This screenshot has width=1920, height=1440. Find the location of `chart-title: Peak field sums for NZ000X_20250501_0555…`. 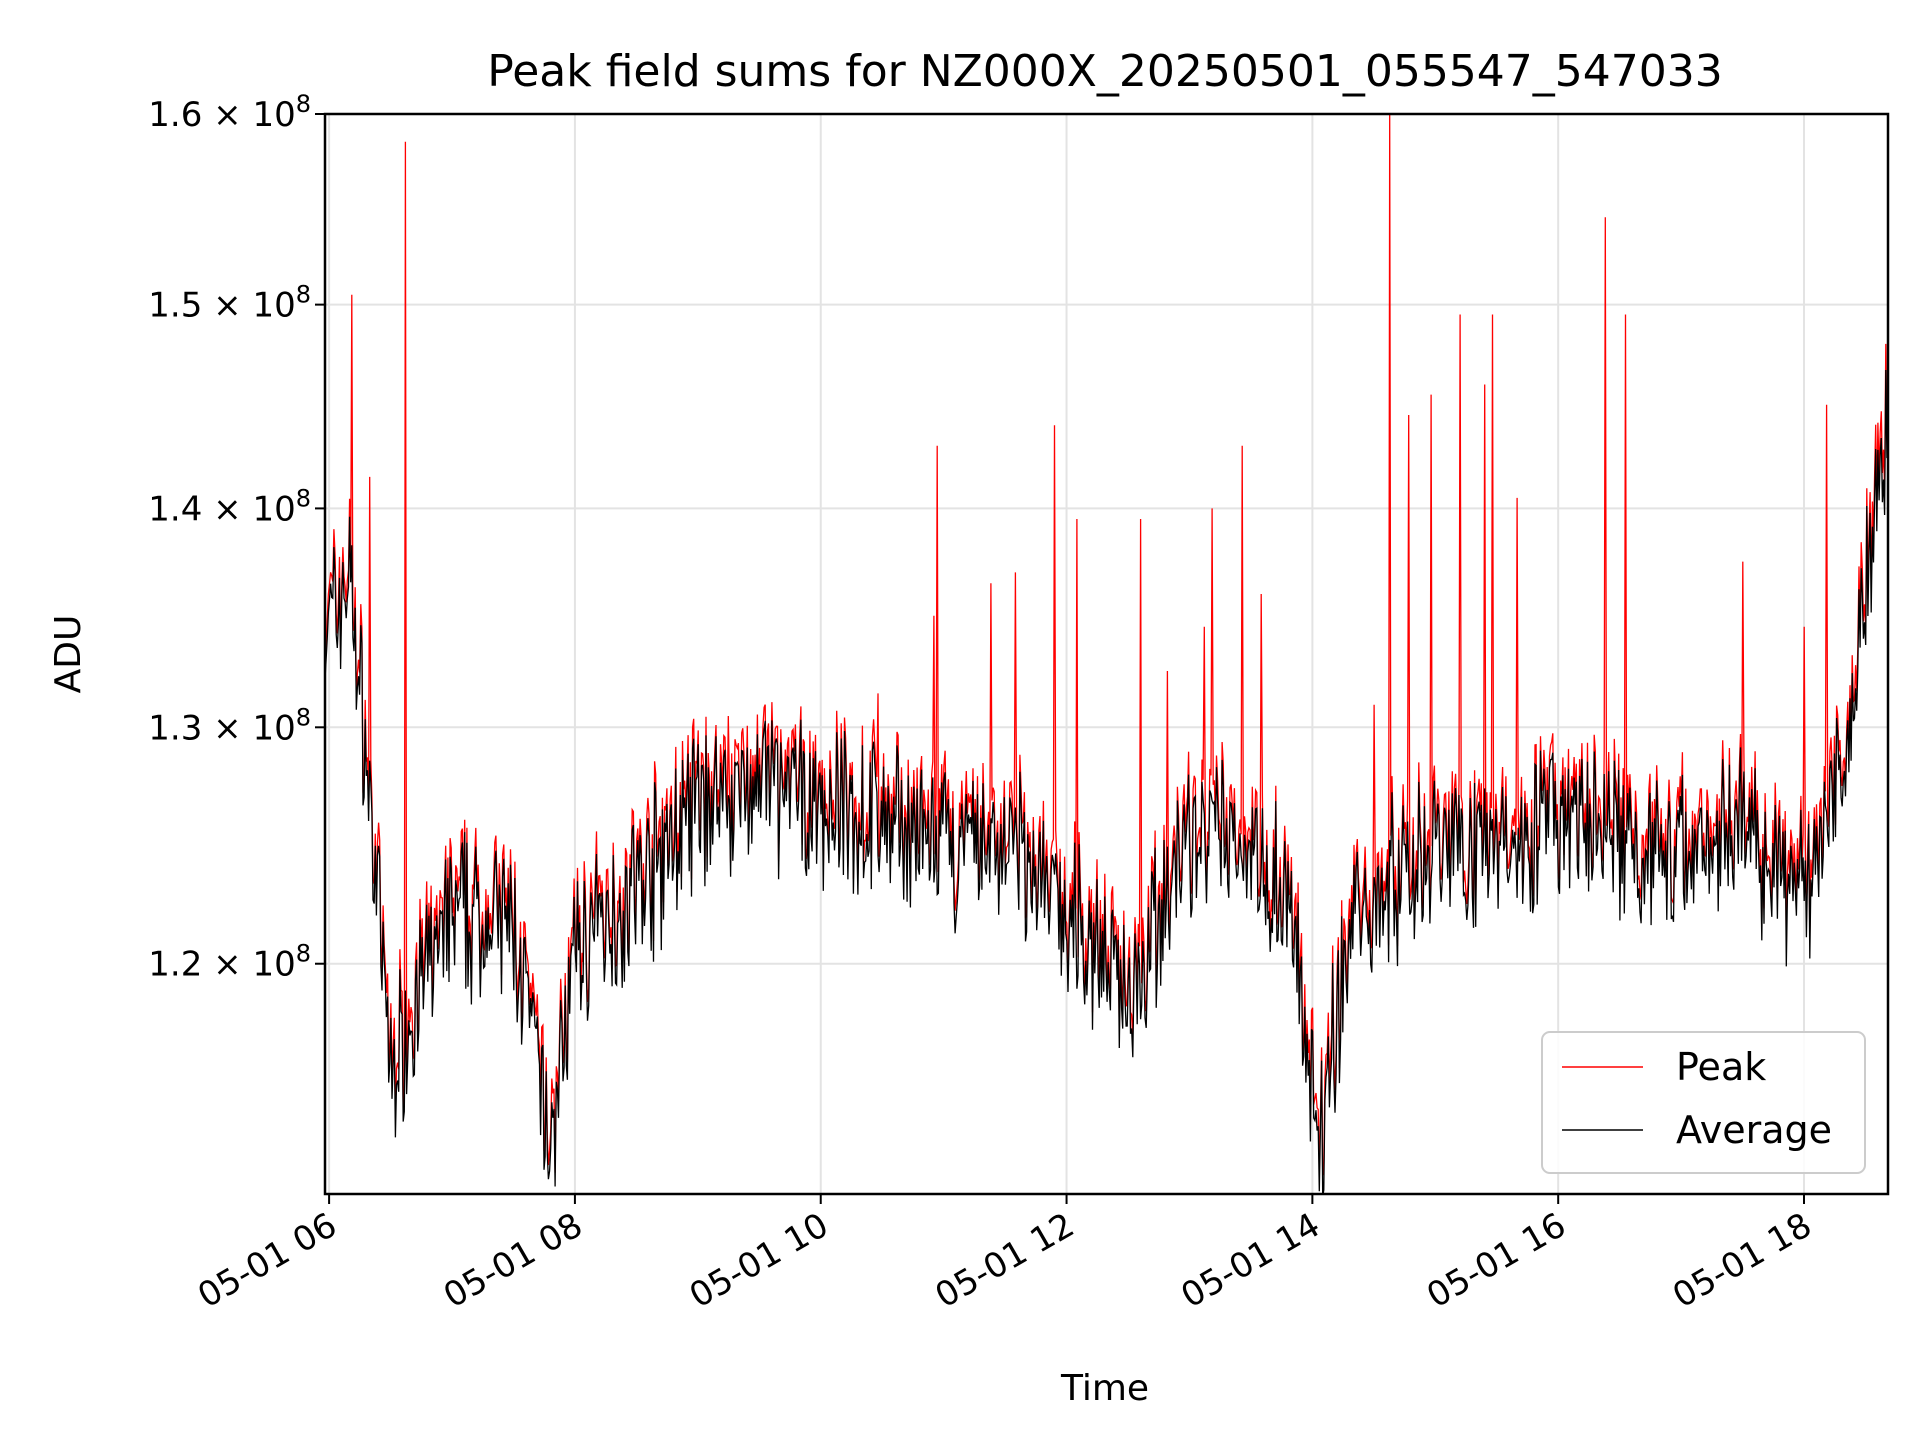

chart-title: Peak field sums for NZ000X_20250501_0555… is located at coordinates (1105, 71).